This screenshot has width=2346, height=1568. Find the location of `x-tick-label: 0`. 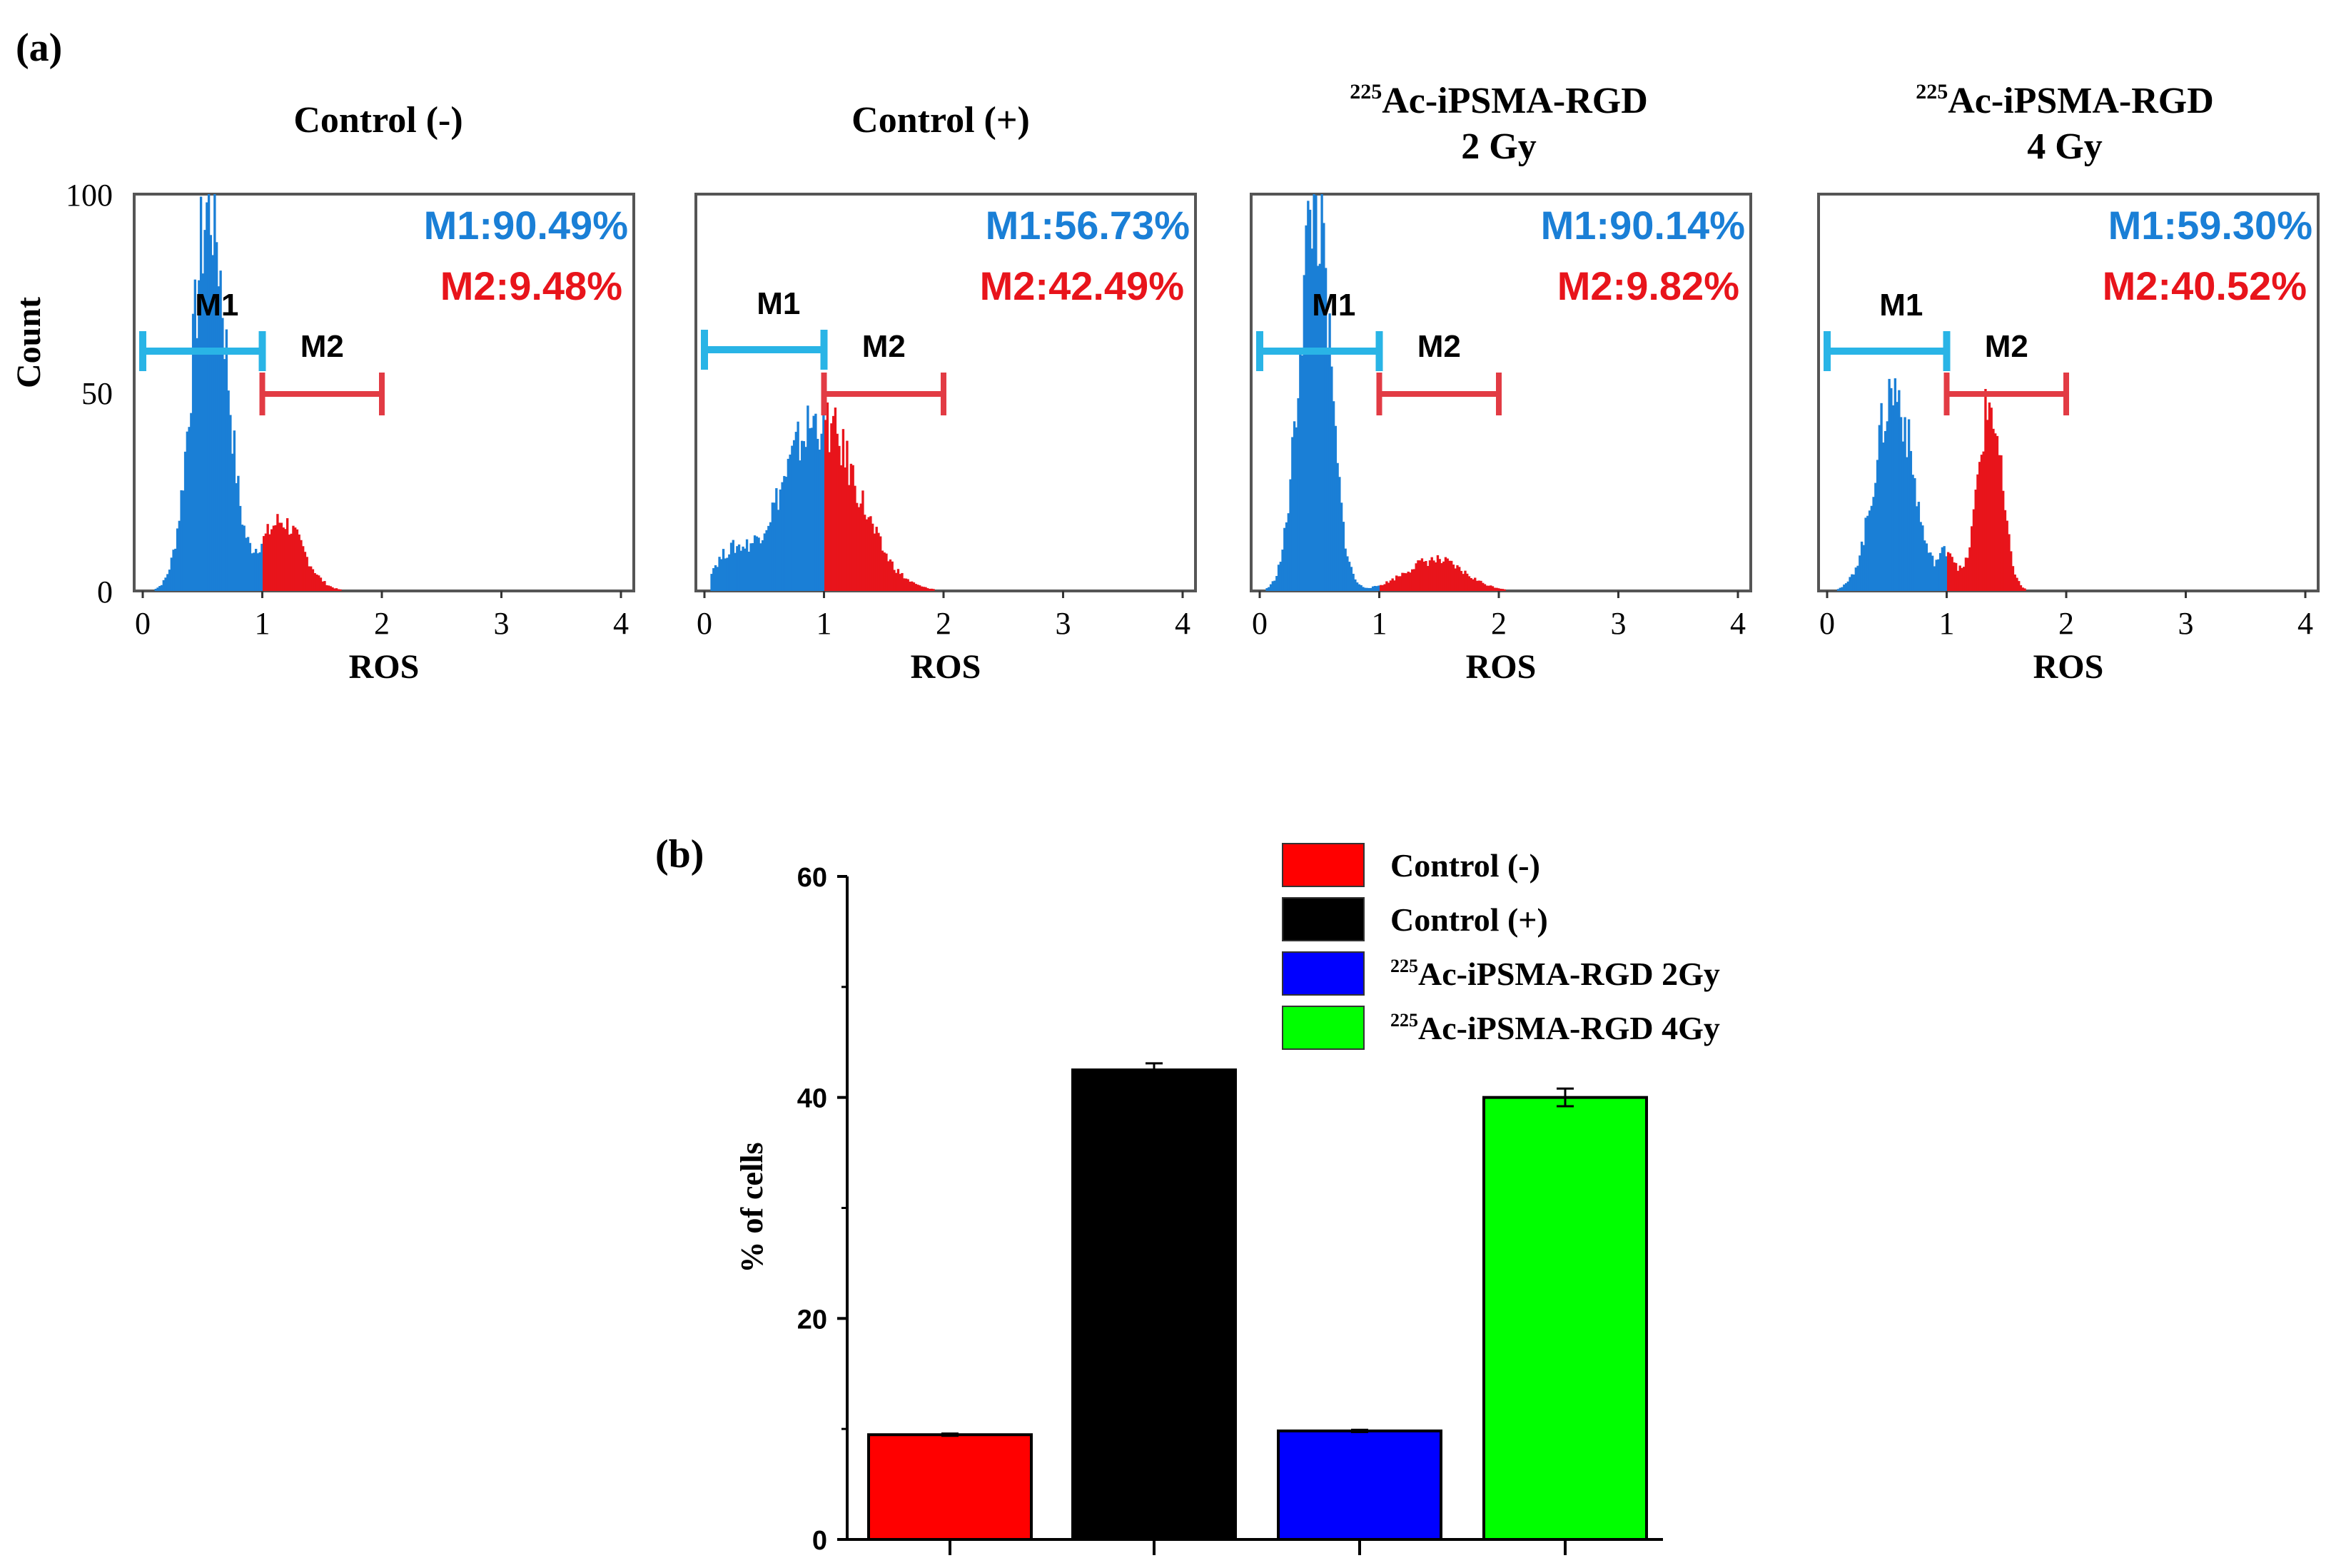

x-tick-label: 0 is located at coordinates (143, 623).